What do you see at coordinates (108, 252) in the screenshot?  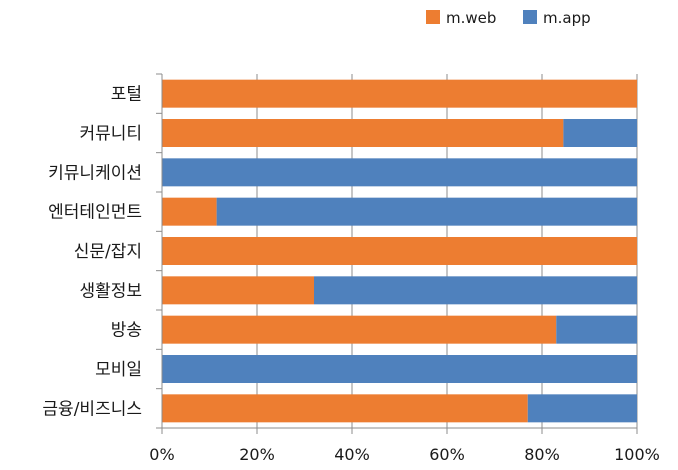 I see `category-label: 신문/잡지` at bounding box center [108, 252].